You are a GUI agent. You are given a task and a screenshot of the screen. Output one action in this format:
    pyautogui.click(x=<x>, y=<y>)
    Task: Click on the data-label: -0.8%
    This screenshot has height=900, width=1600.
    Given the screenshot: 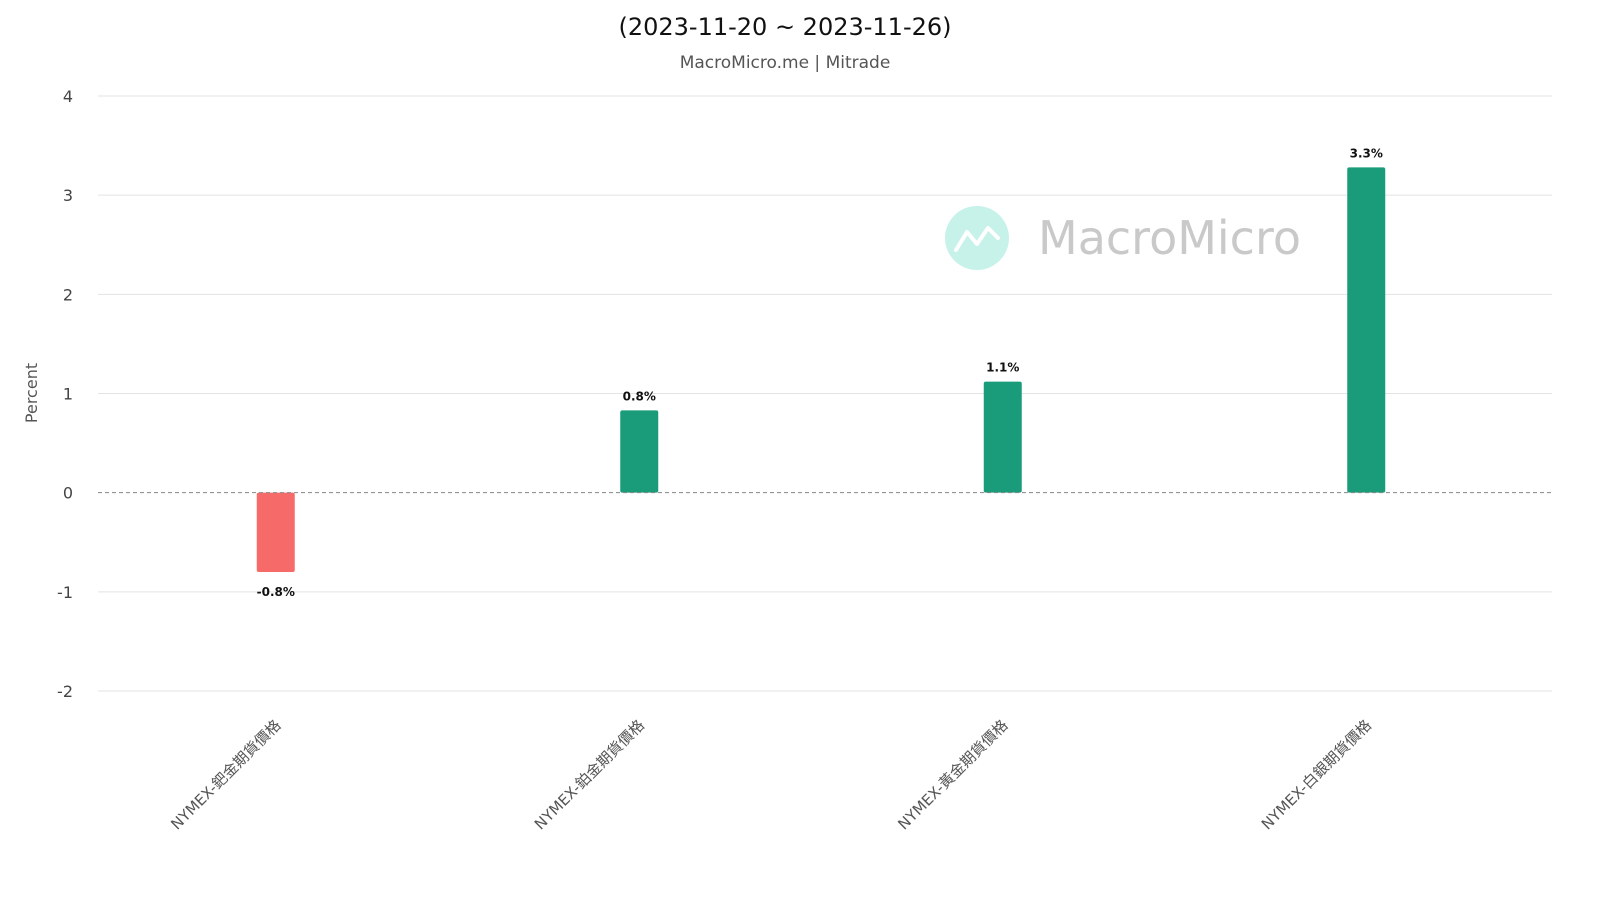 What is the action you would take?
    pyautogui.click(x=276, y=592)
    